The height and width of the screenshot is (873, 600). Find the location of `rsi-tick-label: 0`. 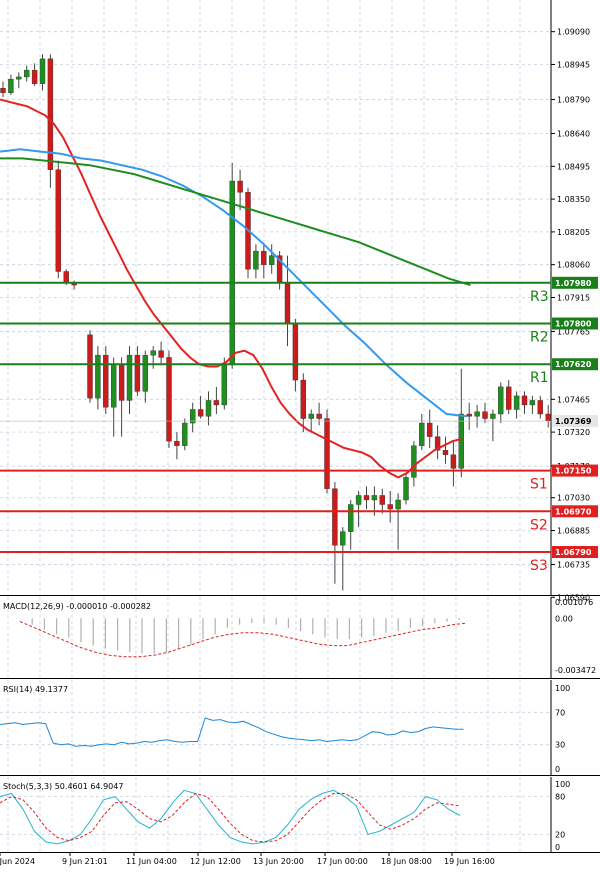

rsi-tick-label: 0 is located at coordinates (557, 769).